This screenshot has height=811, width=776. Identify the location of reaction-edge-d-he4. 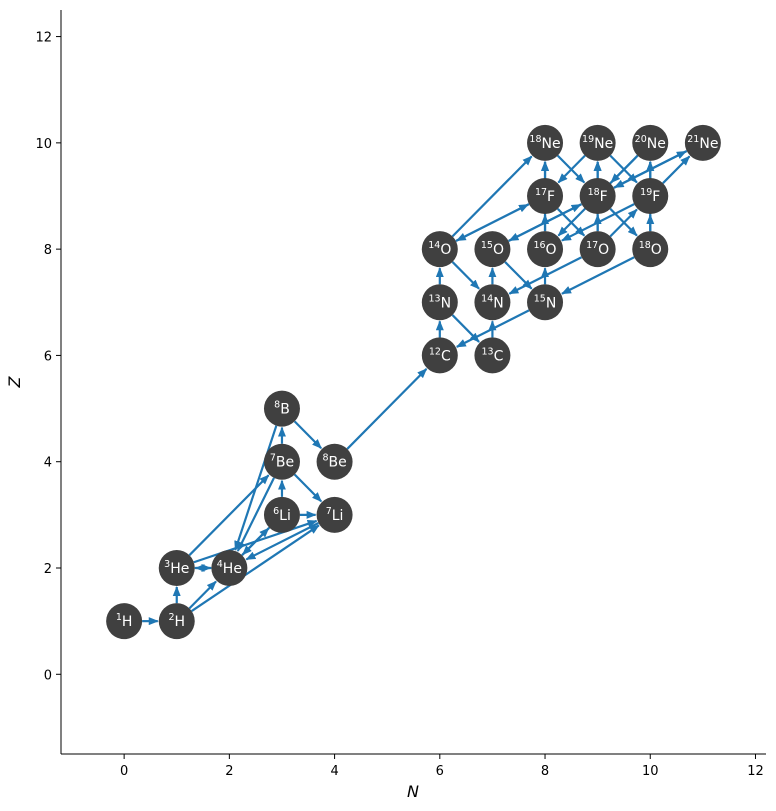
(202, 595).